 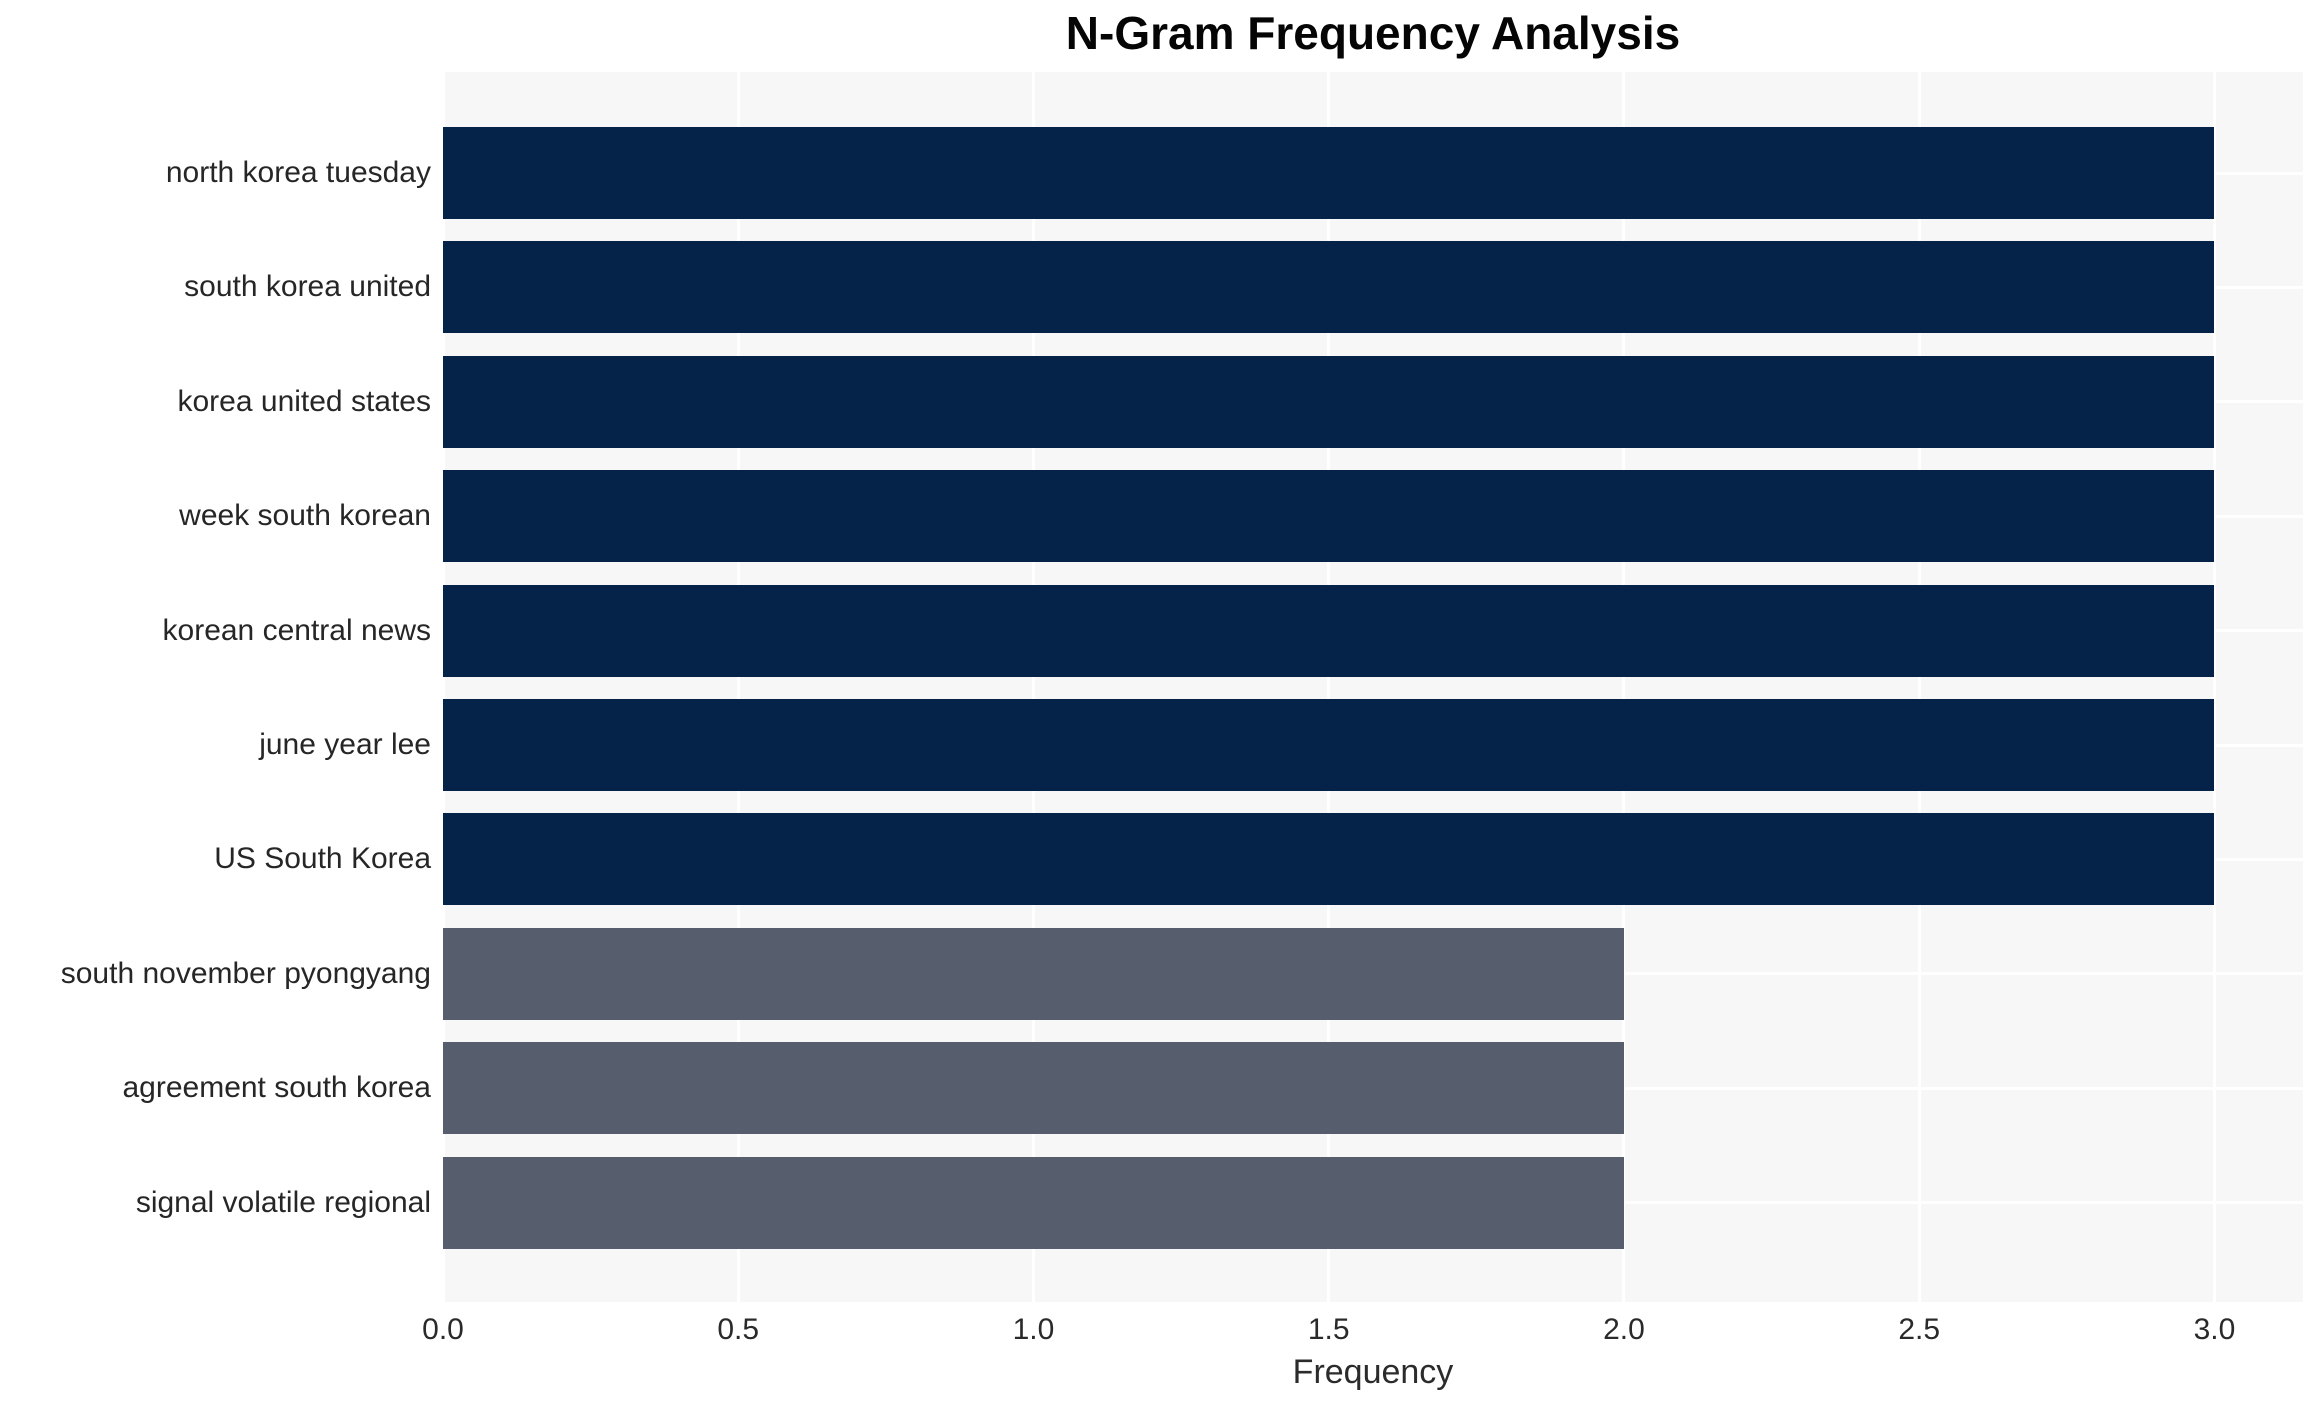 I want to click on x-tick-label: 1.0, so click(x=1033, y=1329).